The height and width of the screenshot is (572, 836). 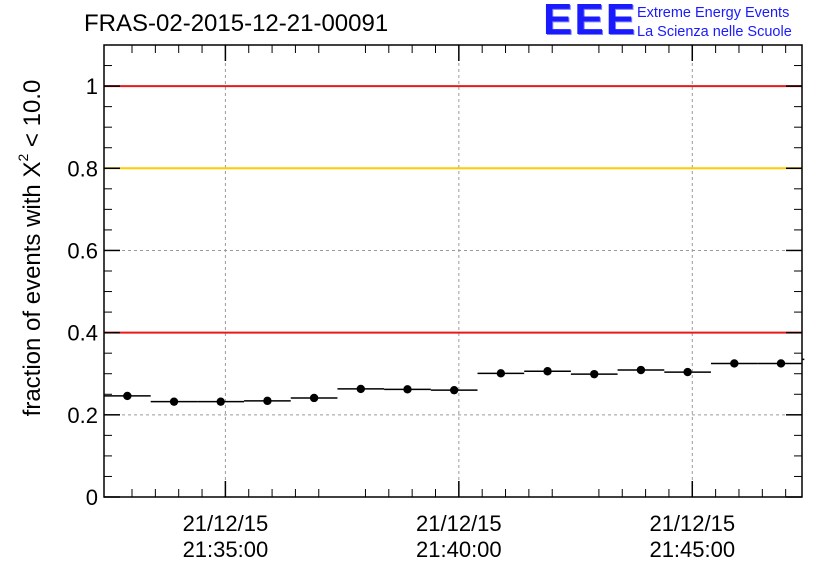 What do you see at coordinates (714, 32) in the screenshot?
I see `logo-line-2: La Scienza nelle Scuole` at bounding box center [714, 32].